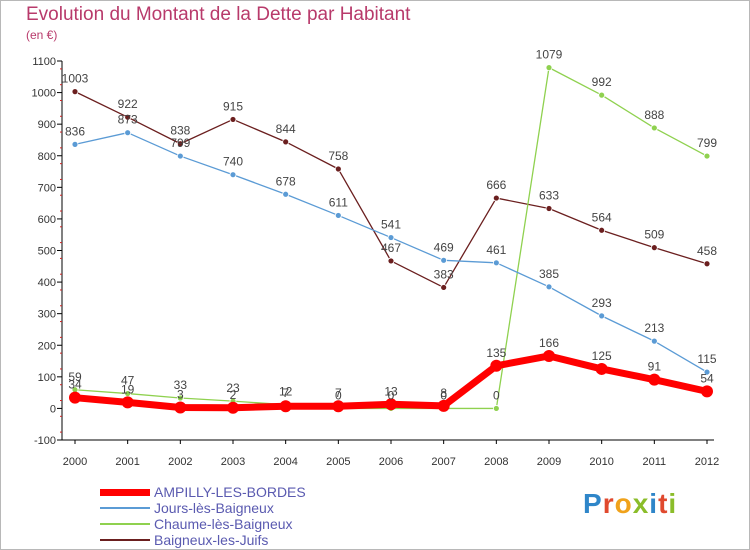 This screenshot has width=750, height=550. I want to click on x-tick-label: 2001, so click(127, 462).